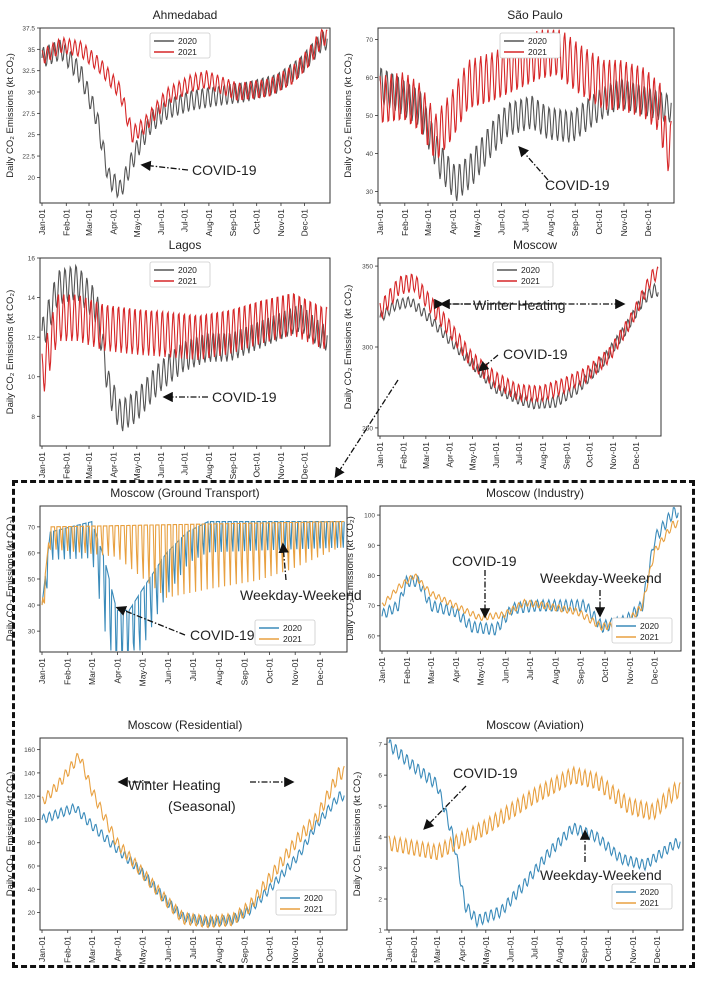 The image size is (707, 981). What do you see at coordinates (367, 267) in the screenshot?
I see `y-tick-label: 350` at bounding box center [367, 267].